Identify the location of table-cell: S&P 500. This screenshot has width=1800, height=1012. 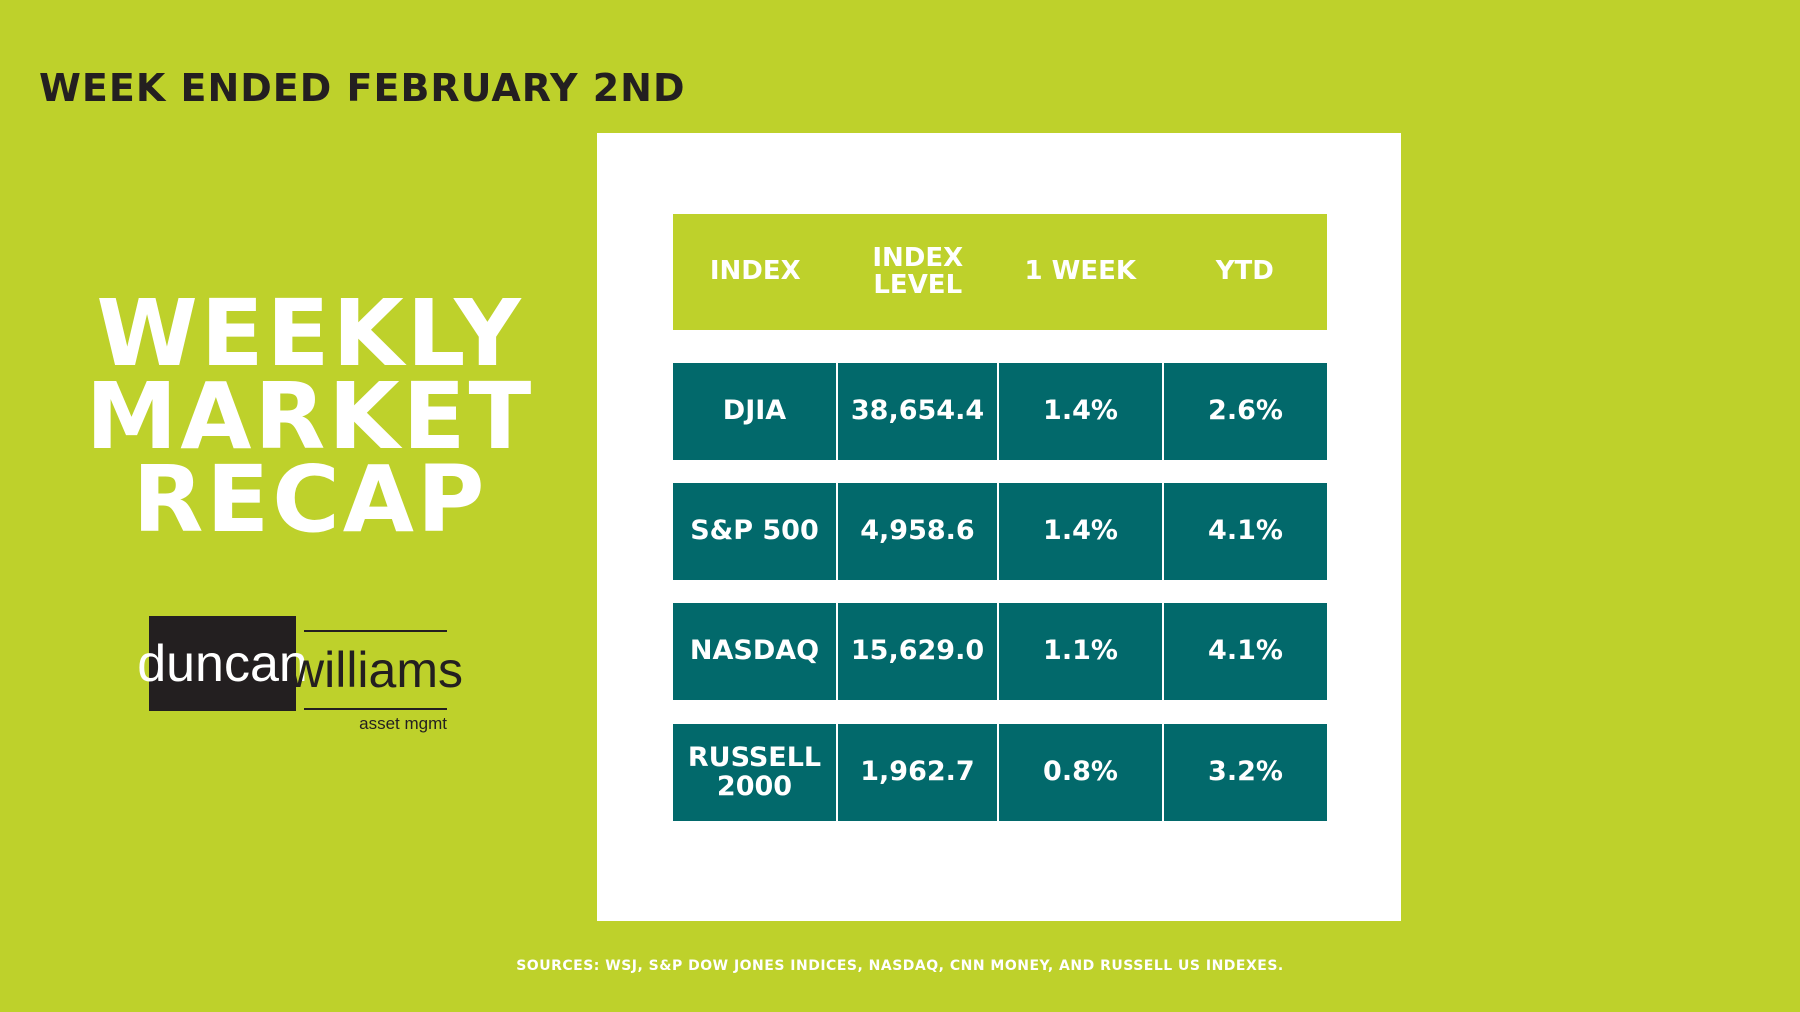
(754, 531).